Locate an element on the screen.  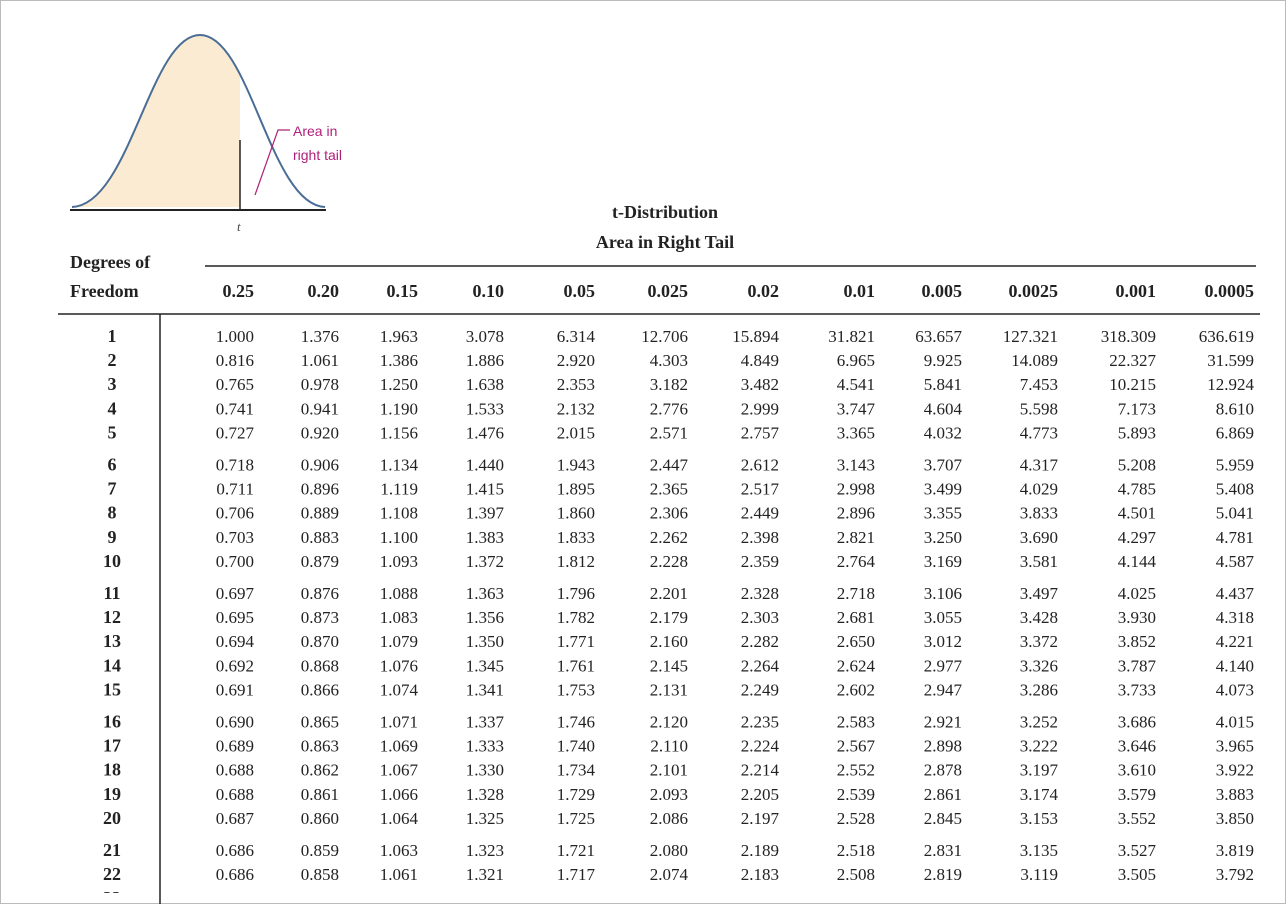
row-header: Freedom is located at coordinates (104, 291).